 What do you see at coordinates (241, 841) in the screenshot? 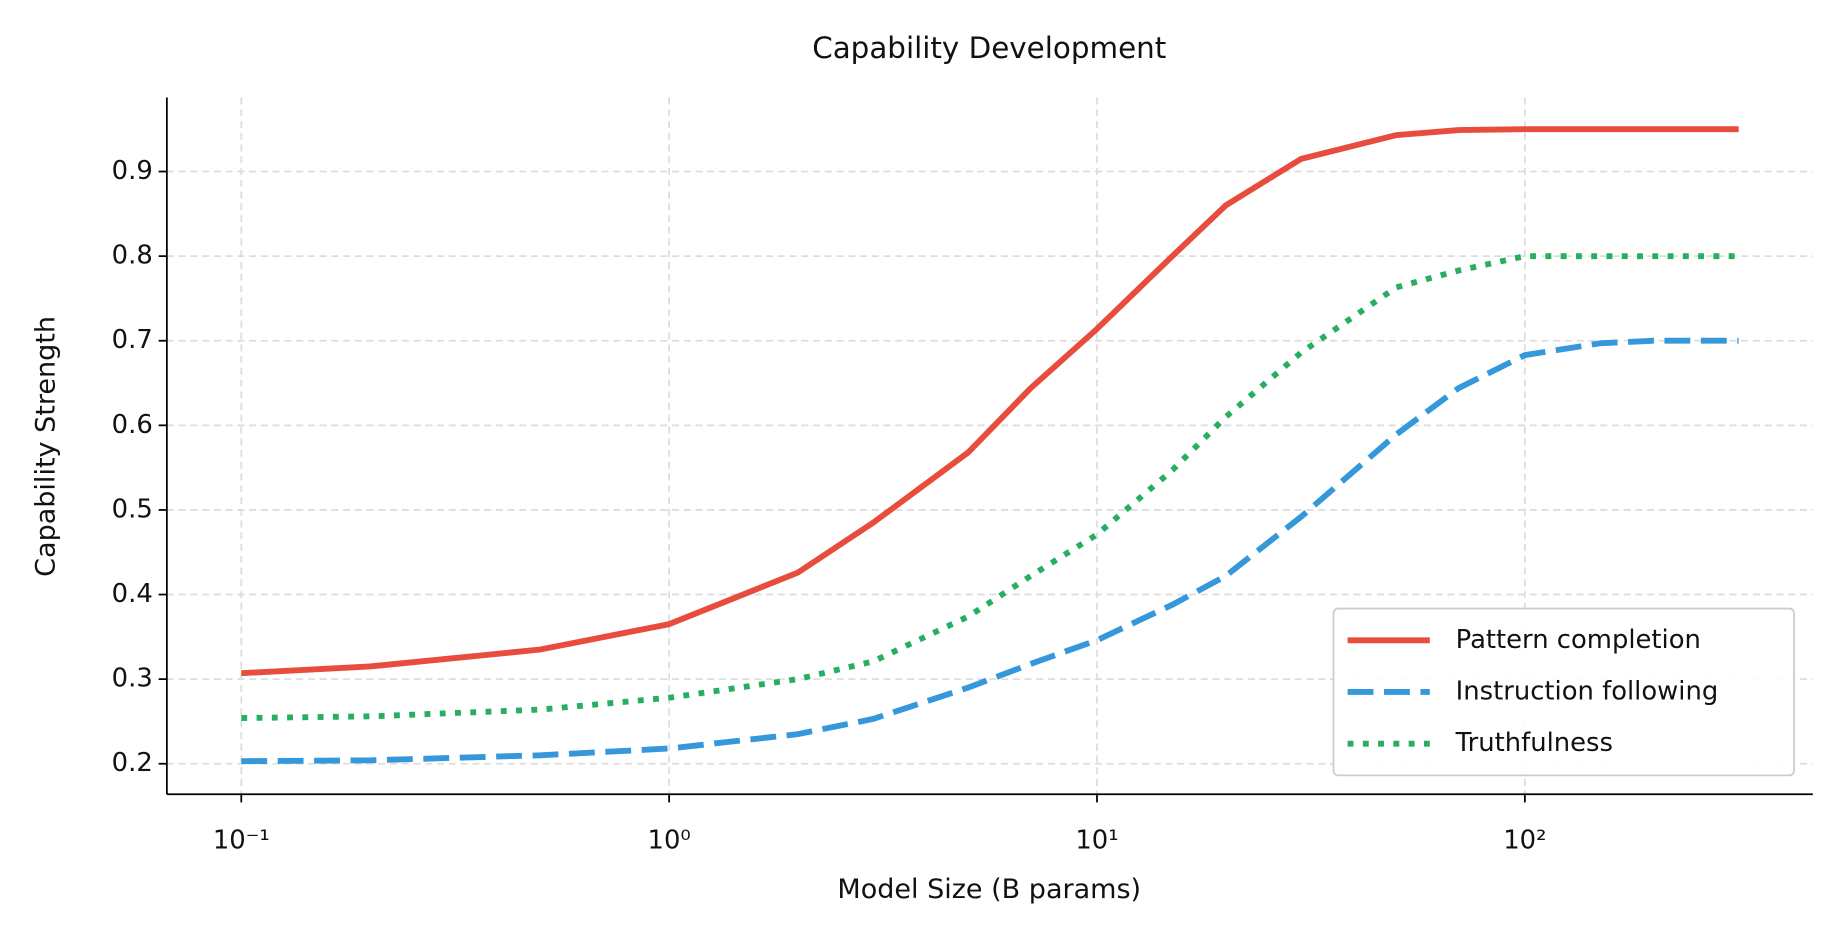
I see `x-tick-label: 10⁻¹` at bounding box center [241, 841].